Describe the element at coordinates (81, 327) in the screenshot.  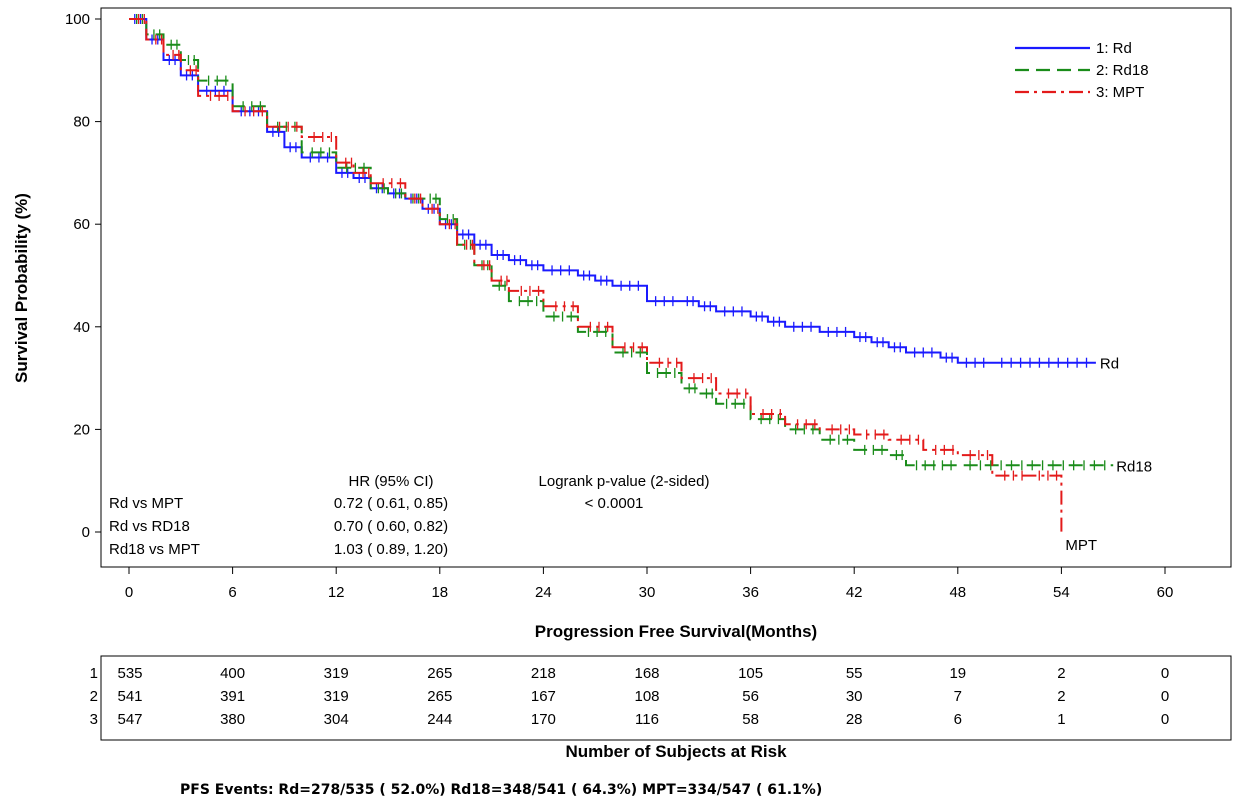
I see `y-tick-label: 40` at that location.